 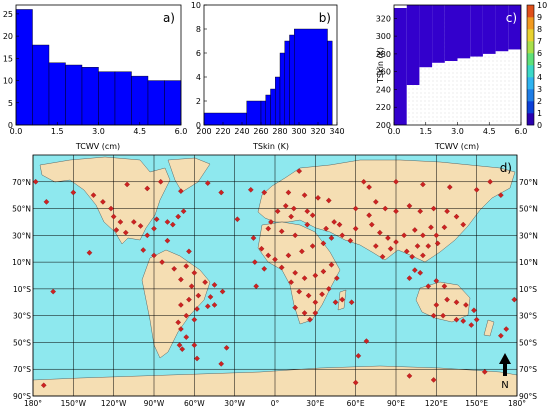 What do you see at coordinates (10, 125) in the screenshot?
I see `panel-a-ytick-label: 0` at bounding box center [10, 125].